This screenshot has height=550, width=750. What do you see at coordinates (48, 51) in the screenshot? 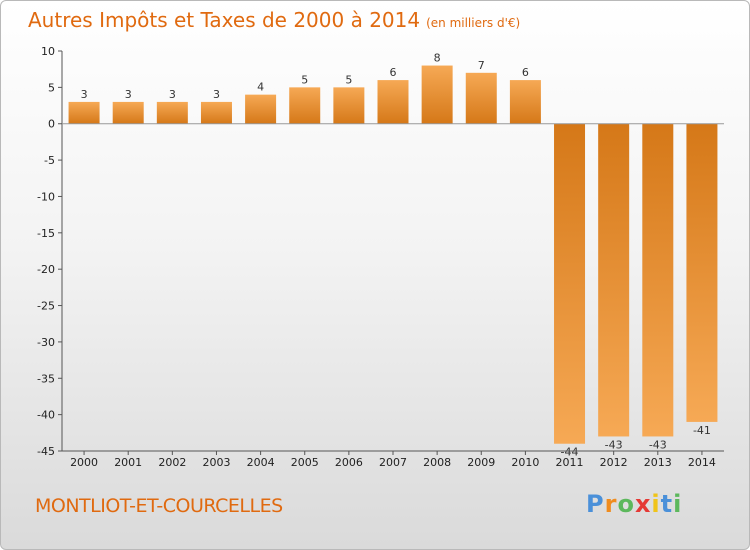
I see `y-tick-label: 10` at bounding box center [48, 51].